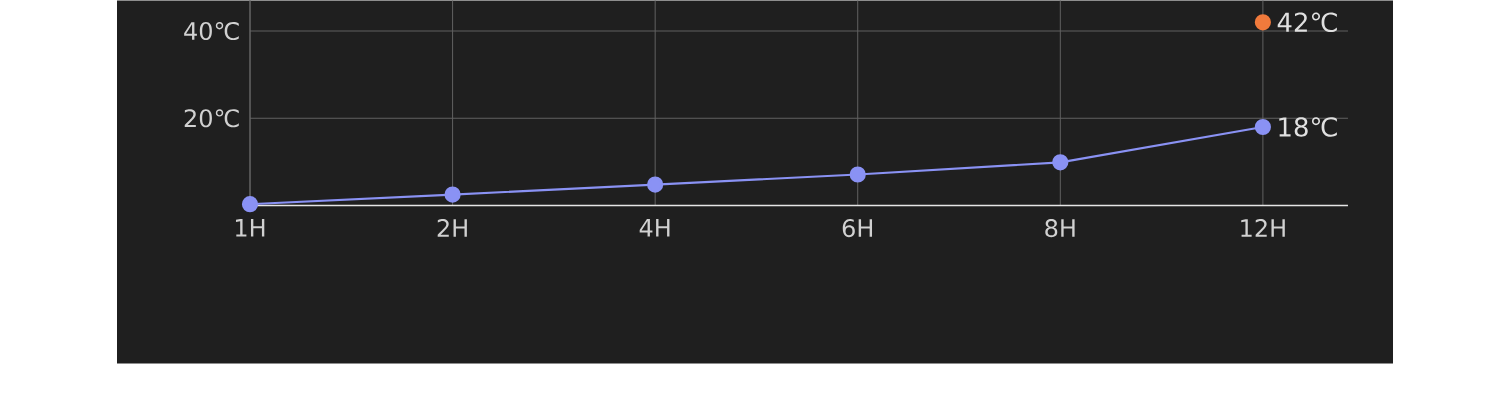 The height and width of the screenshot is (409, 1500). What do you see at coordinates (250, 227) in the screenshot?
I see `x-tick-label: 1H` at bounding box center [250, 227].